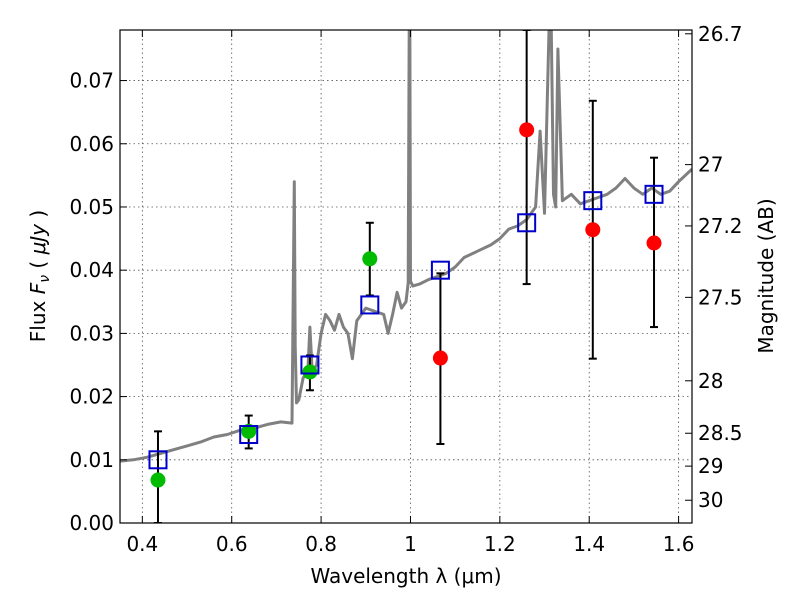  I want to click on y-tick-label: 0.02, so click(91, 397).